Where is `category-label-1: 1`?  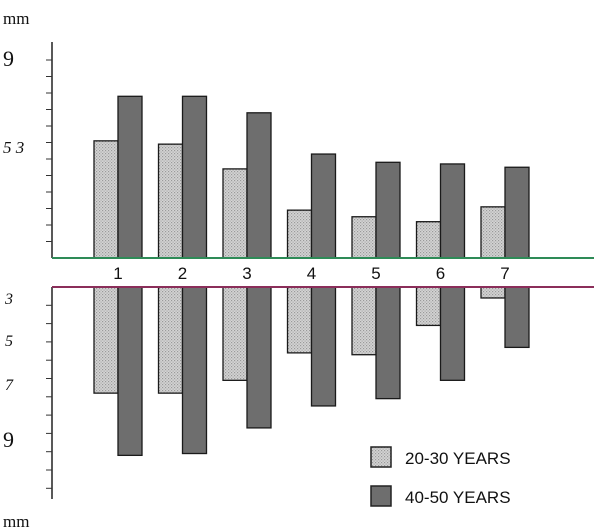
category-label-1: 1 is located at coordinates (117, 273).